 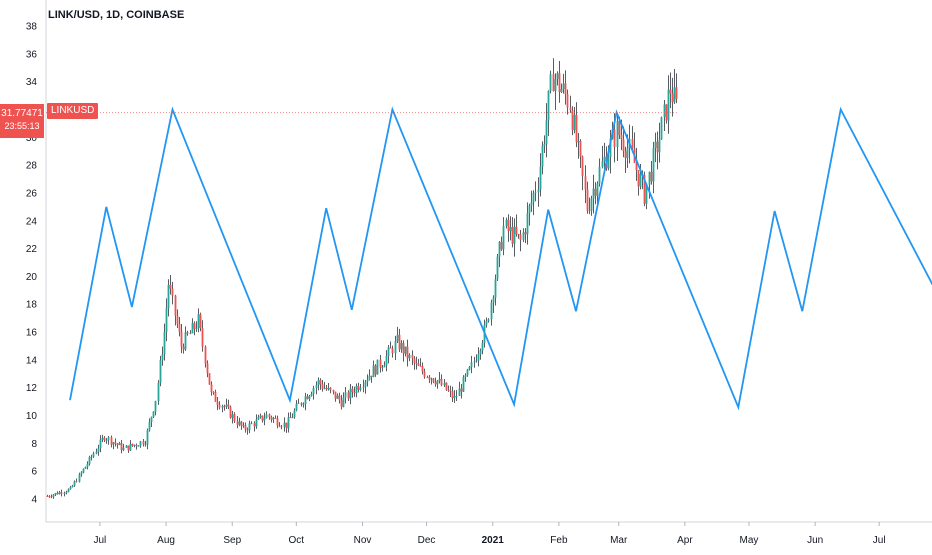 What do you see at coordinates (32, 360) in the screenshot?
I see `y-tick-label: 14` at bounding box center [32, 360].